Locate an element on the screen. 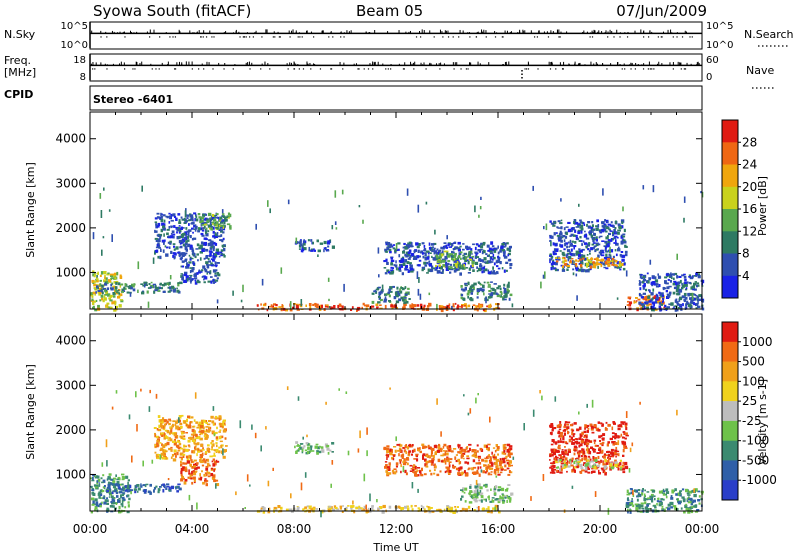  power-colorbar-tick-label: 4 is located at coordinates (746, 276).